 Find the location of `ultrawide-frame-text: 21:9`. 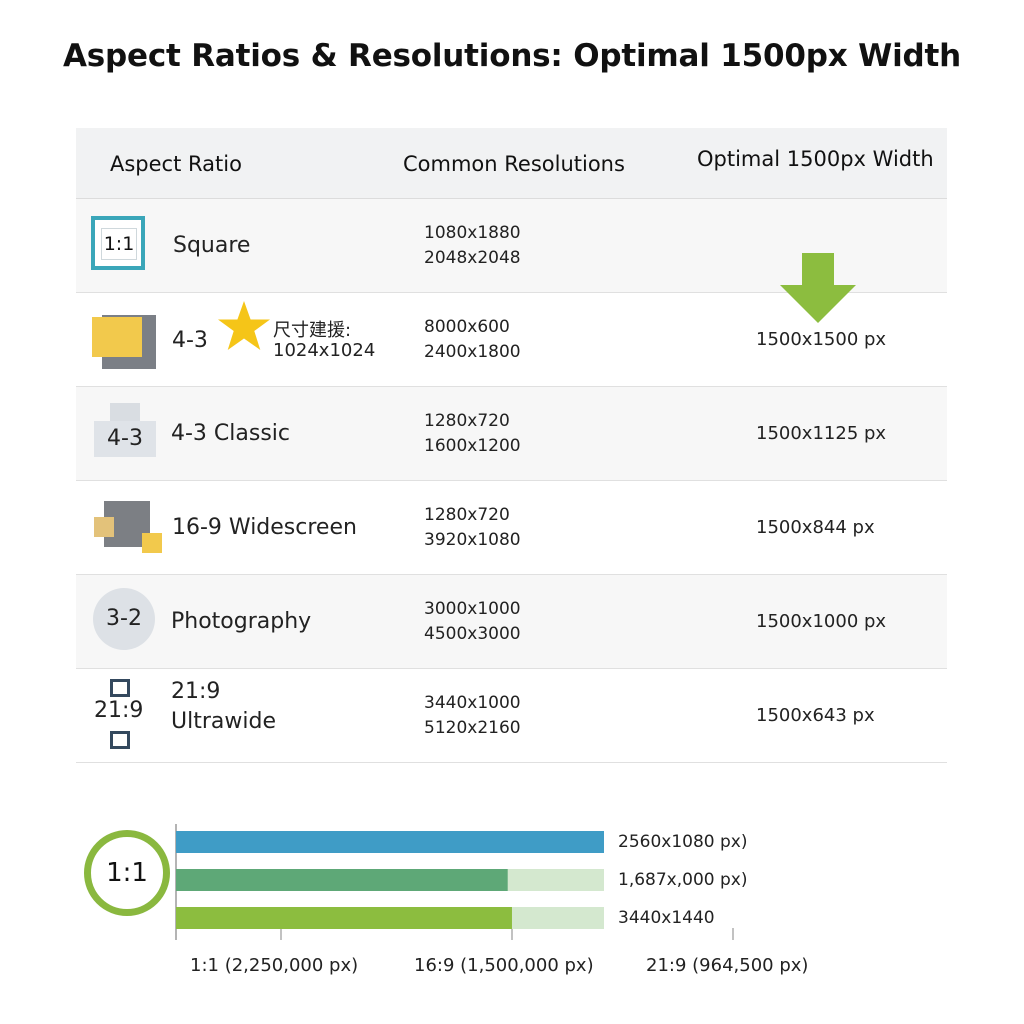

ultrawide-frame-text: 21:9 is located at coordinates (119, 710).